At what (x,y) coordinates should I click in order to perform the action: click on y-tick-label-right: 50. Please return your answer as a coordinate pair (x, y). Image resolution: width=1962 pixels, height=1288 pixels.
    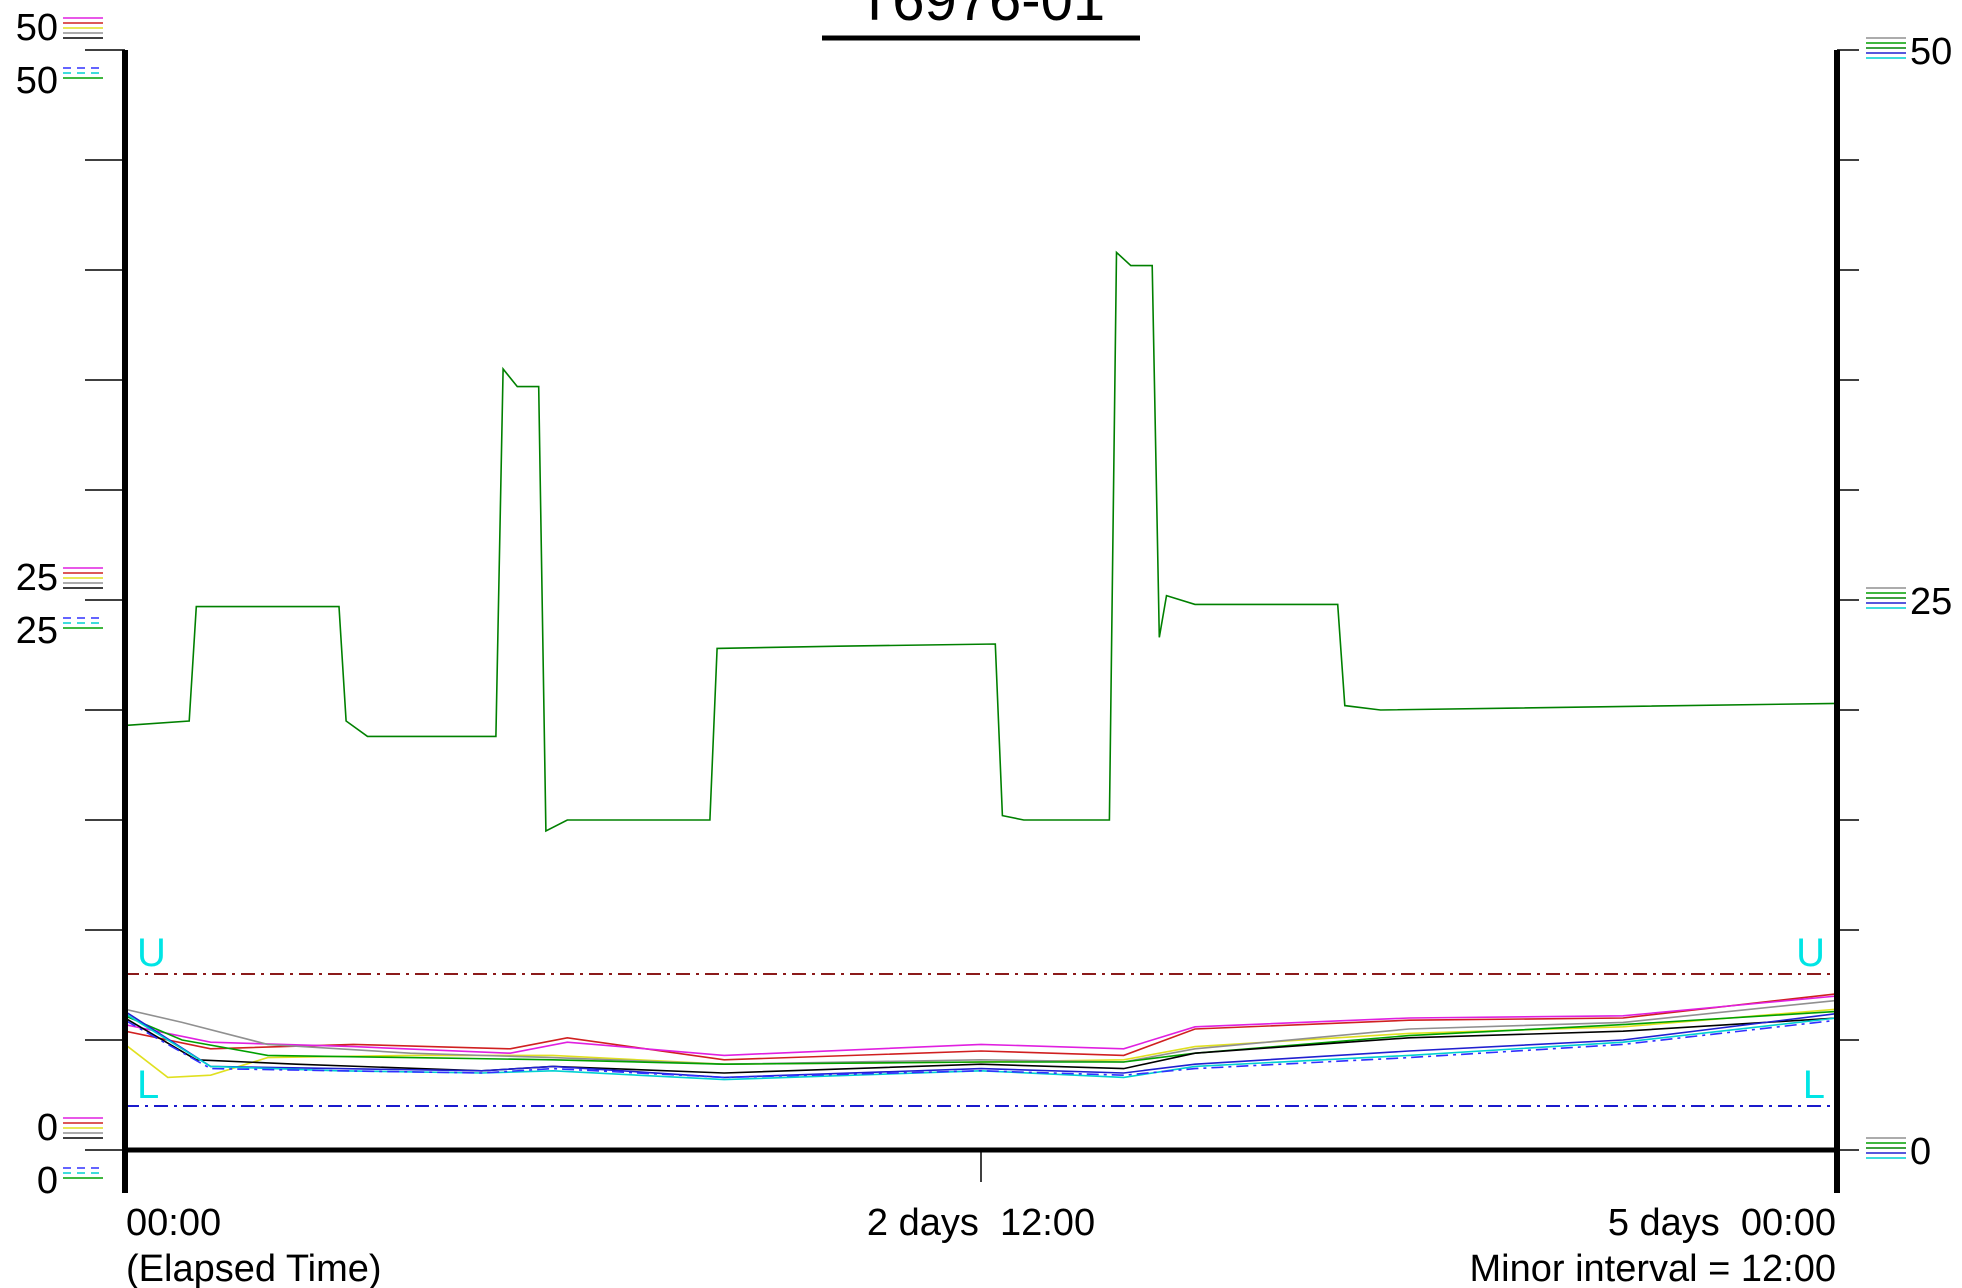
    Looking at the image, I should click on (1931, 52).